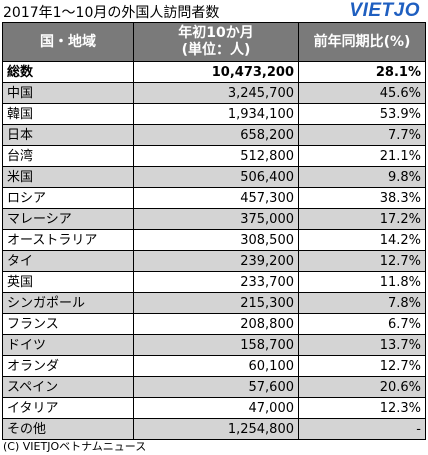  What do you see at coordinates (362, 387) in the screenshot?
I see `cell-change: 20.6%` at bounding box center [362, 387].